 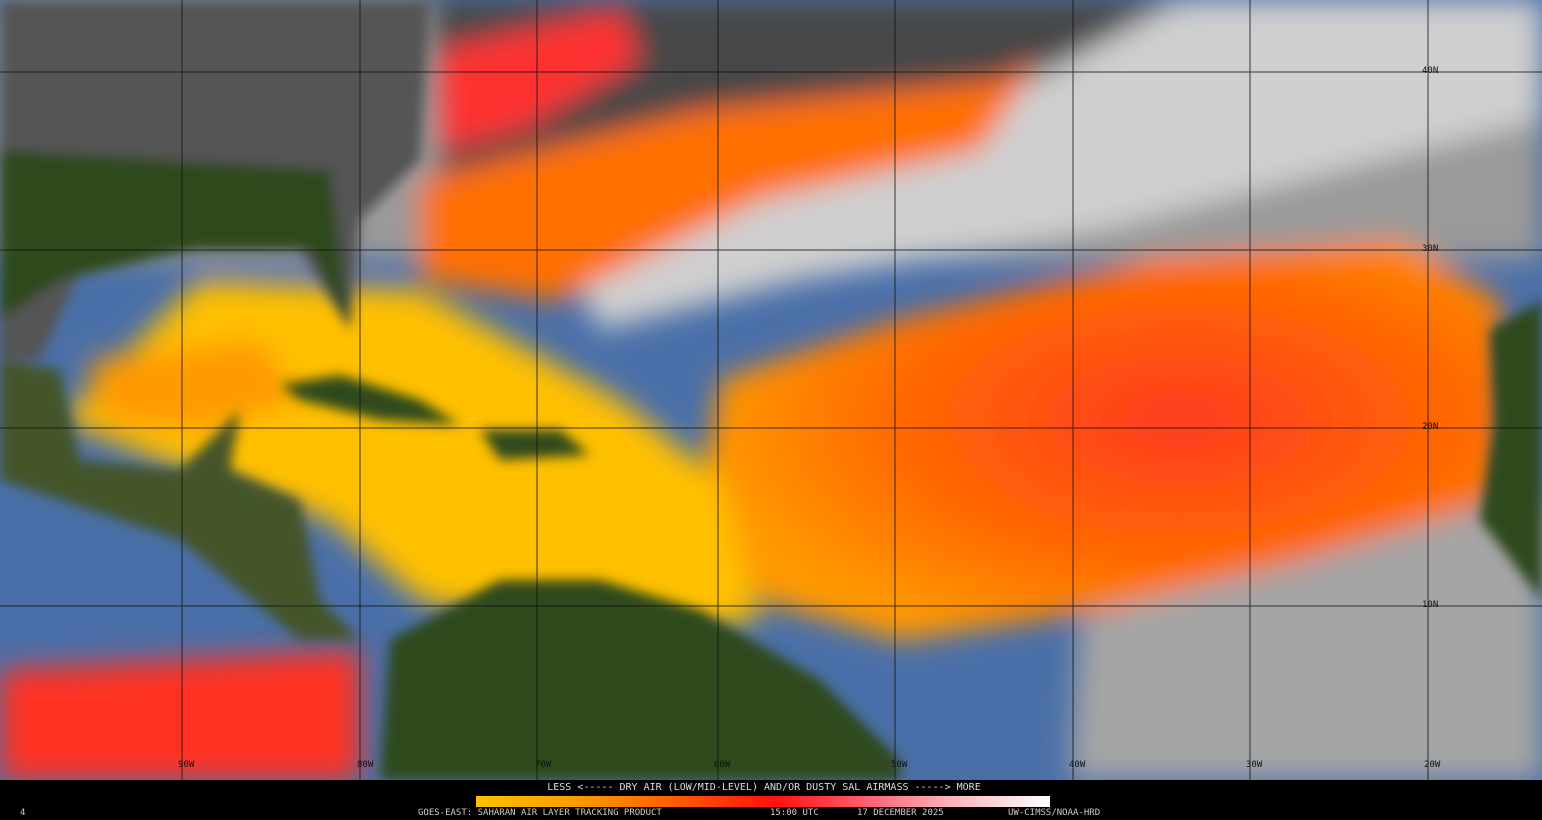 I want to click on sal-pacific, so click(x=180, y=715).